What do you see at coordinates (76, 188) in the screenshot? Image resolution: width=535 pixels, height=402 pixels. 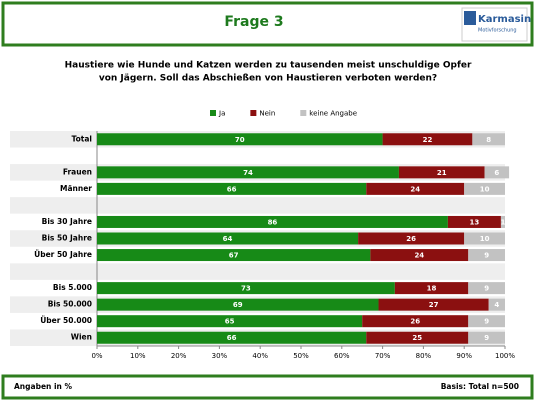 I see `y-tick-label: Männer` at bounding box center [76, 188].